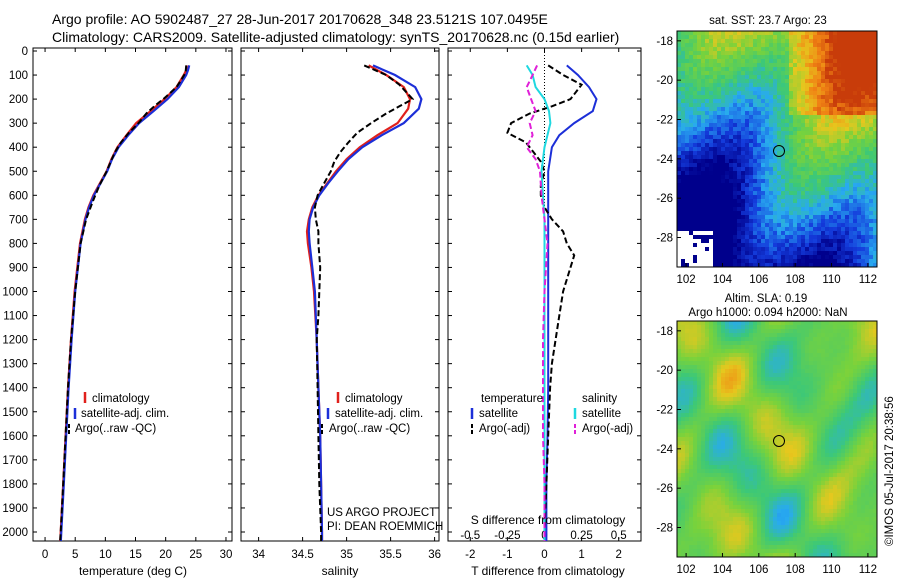 The image size is (900, 580). I want to click on series-line, so click(538, 302).